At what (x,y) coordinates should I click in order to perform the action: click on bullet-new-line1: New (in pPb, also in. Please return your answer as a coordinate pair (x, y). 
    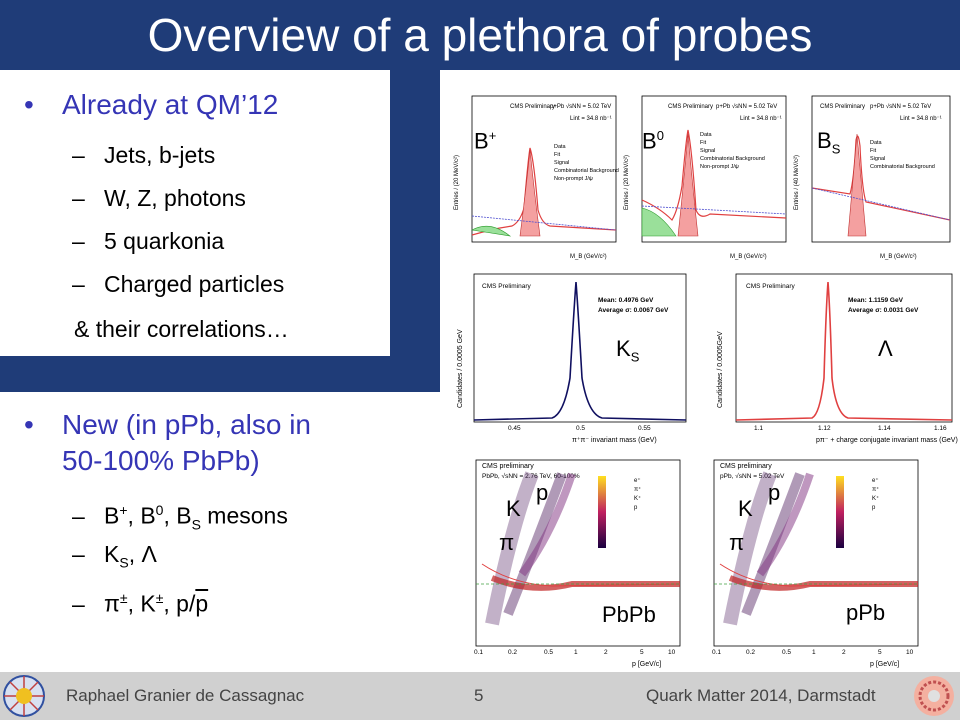
    Looking at the image, I should click on (187, 424).